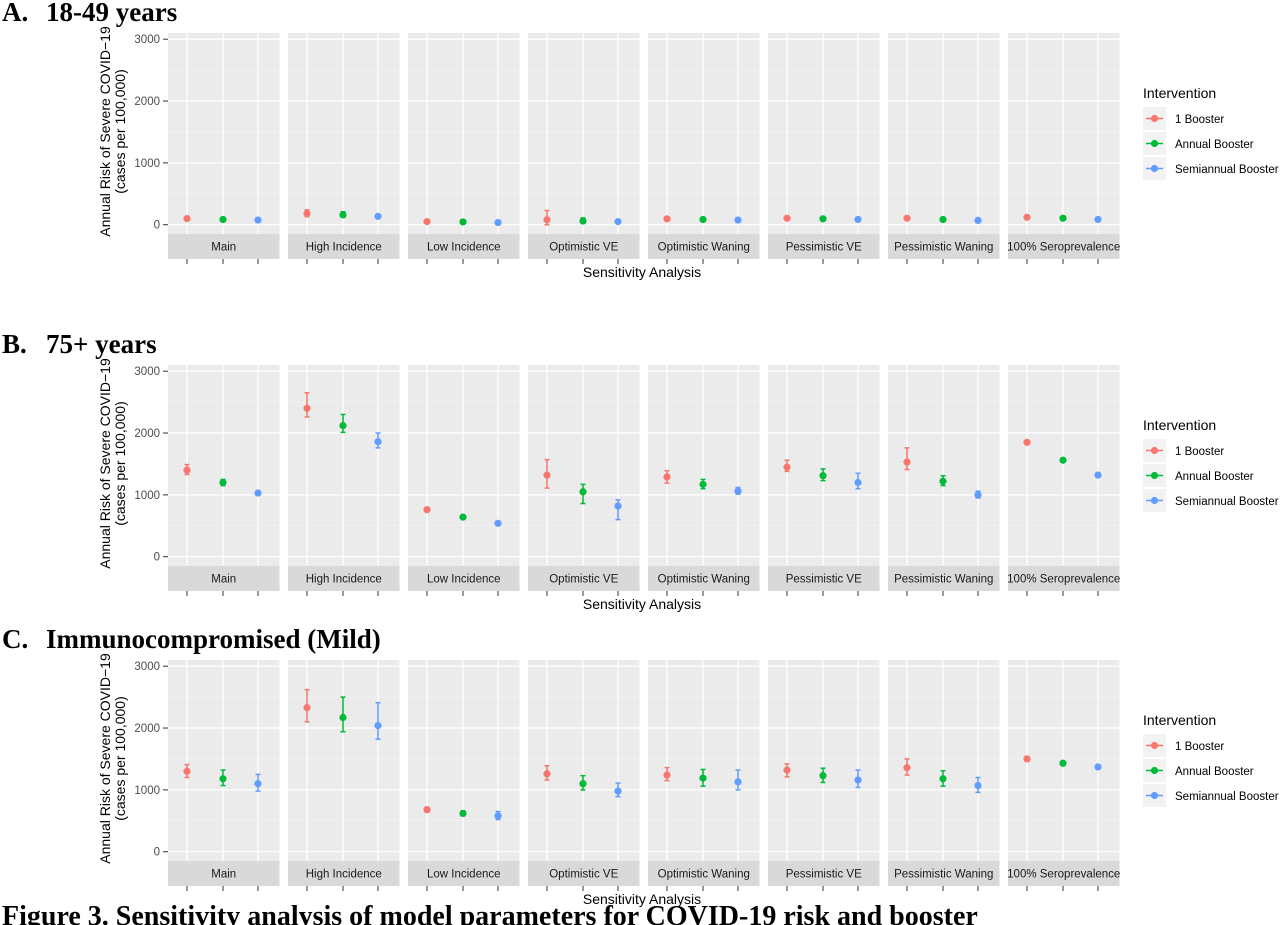 The image size is (1280, 925). Describe the element at coordinates (1227, 797) in the screenshot. I see `legend-label: Semiannual Booster` at that location.